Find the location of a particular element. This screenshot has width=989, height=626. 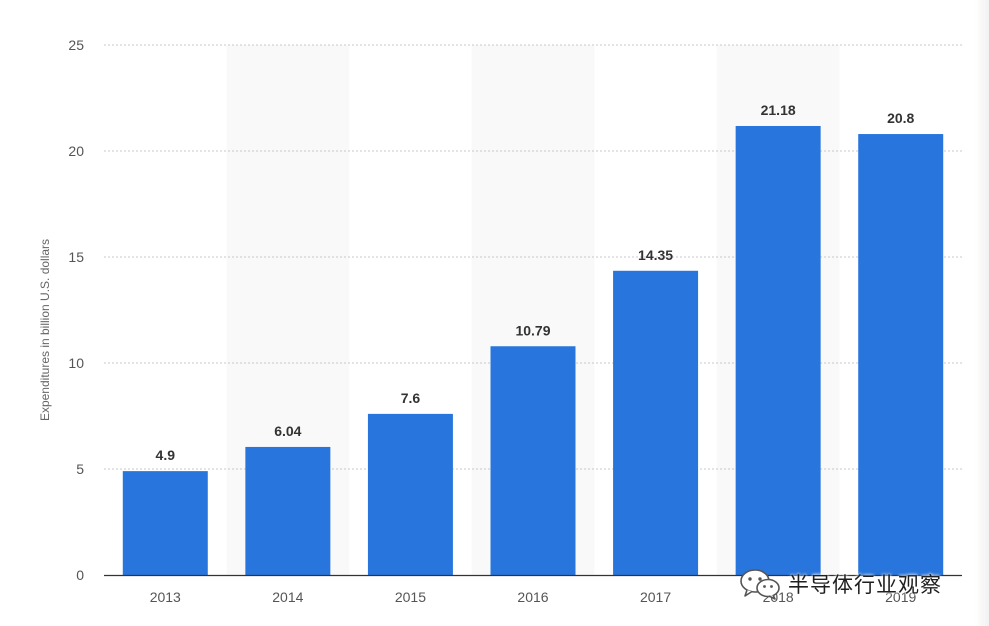

y-tick-label: 10 is located at coordinates (76, 363).